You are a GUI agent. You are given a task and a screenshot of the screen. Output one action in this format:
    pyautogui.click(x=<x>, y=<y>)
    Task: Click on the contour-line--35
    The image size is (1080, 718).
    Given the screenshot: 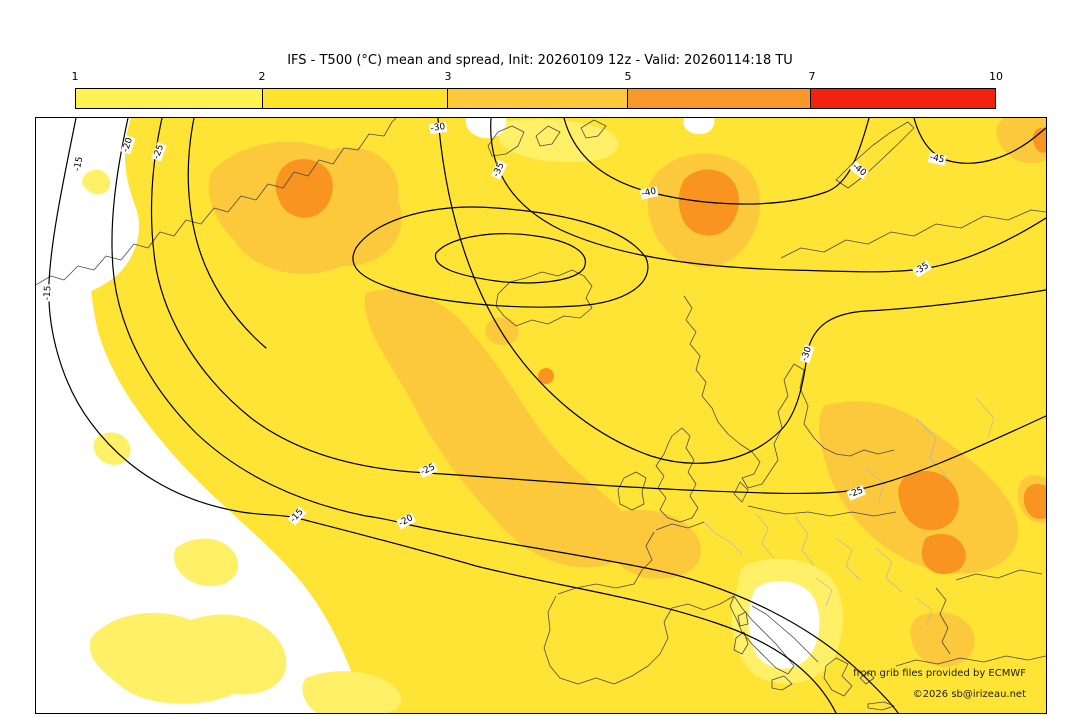 What is the action you would take?
    pyautogui.click(x=768, y=195)
    